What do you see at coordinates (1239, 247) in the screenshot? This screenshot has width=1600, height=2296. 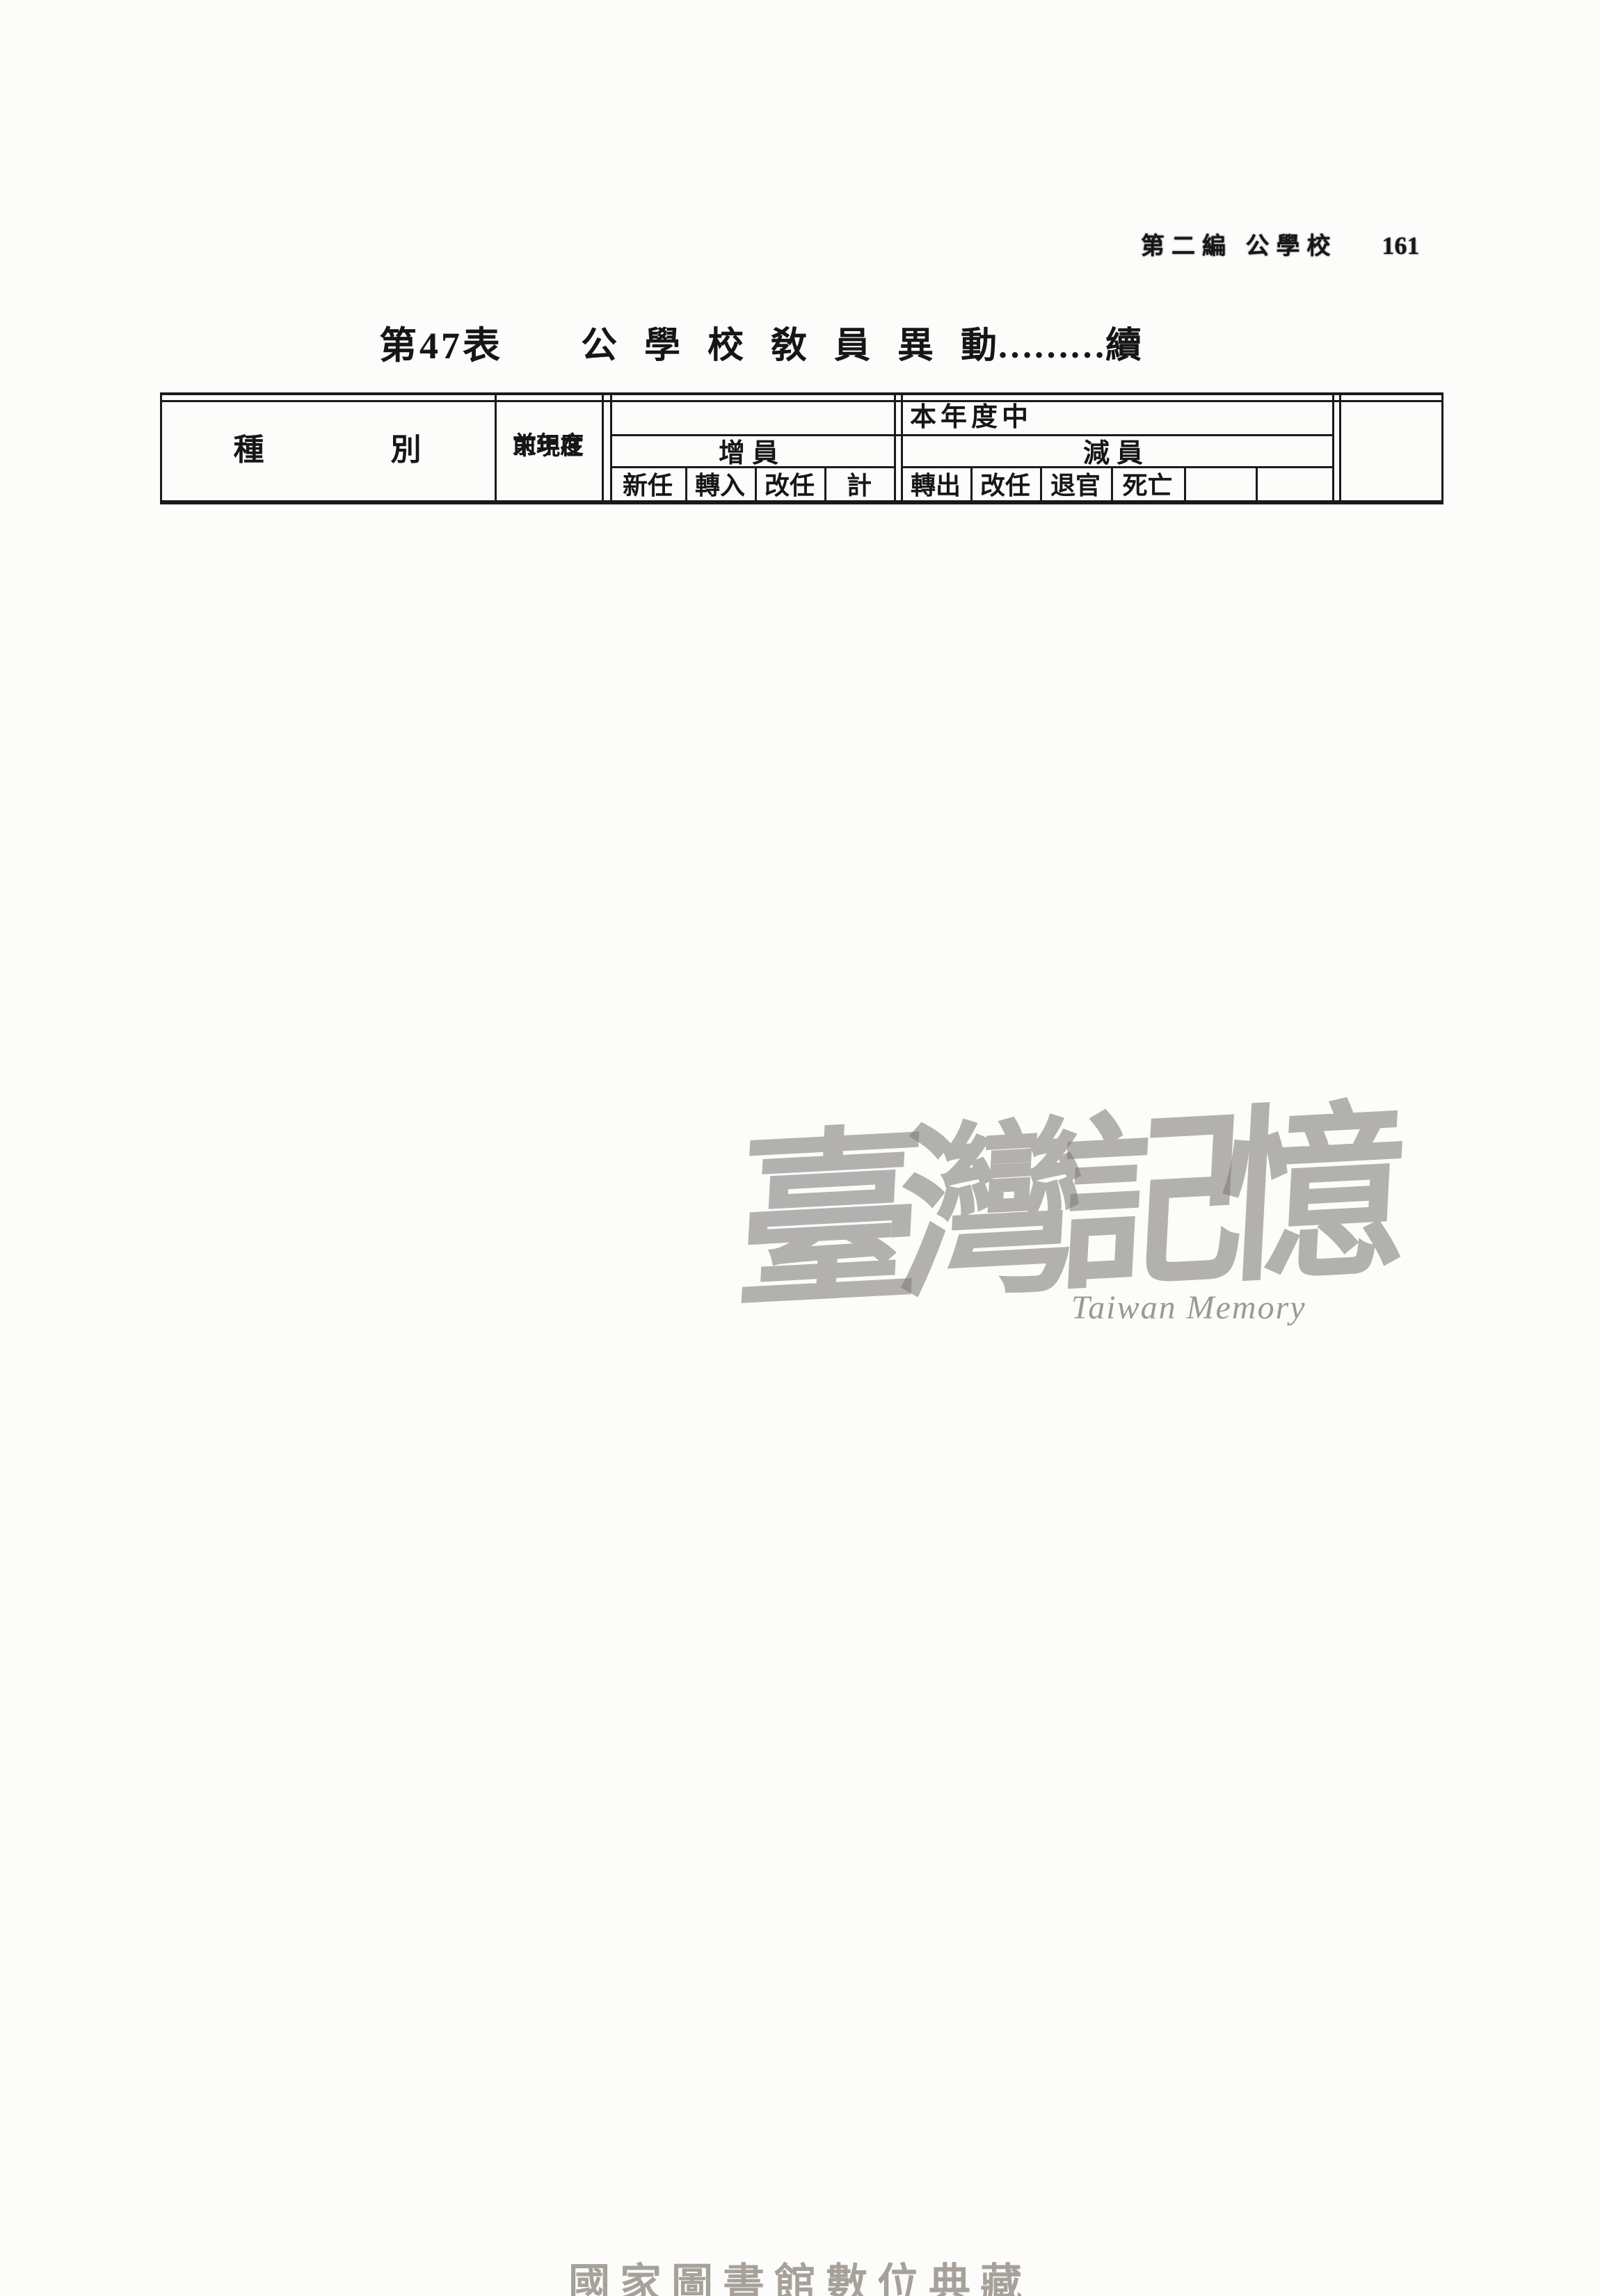 I see `chapter-label: 第二編 公學校` at bounding box center [1239, 247].